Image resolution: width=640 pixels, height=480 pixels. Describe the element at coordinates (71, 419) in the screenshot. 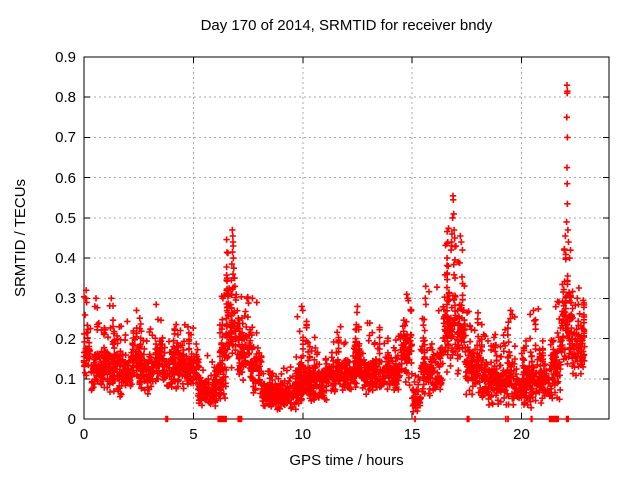

I see `y-tick-label: 0` at that location.